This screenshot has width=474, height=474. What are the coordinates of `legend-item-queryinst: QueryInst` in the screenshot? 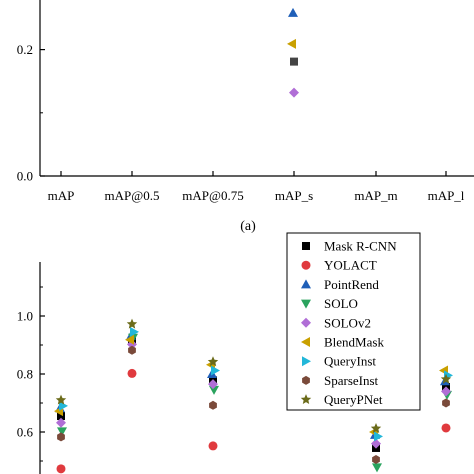 It's located at (339, 361).